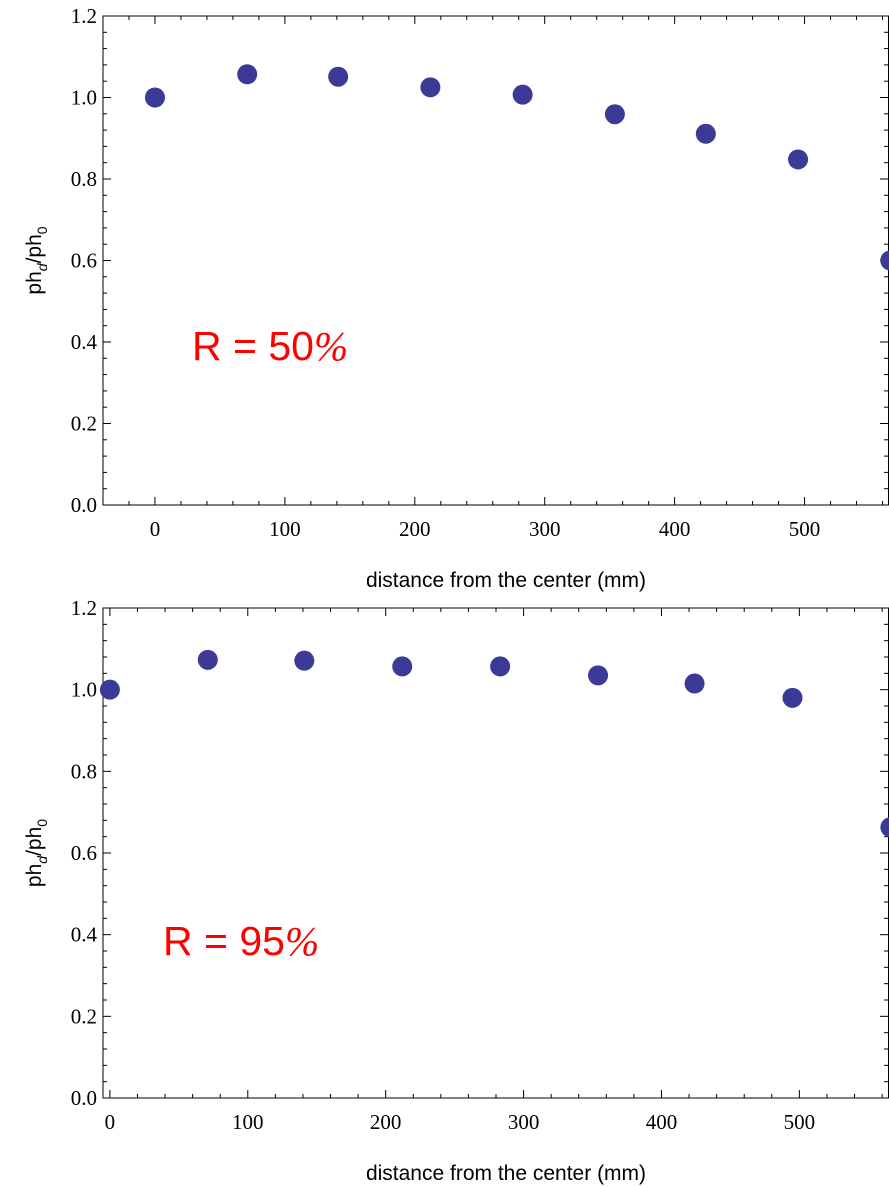 This screenshot has height=1187, width=889. Describe the element at coordinates (270, 346) in the screenshot. I see `annotation-label: R = 50%` at that location.